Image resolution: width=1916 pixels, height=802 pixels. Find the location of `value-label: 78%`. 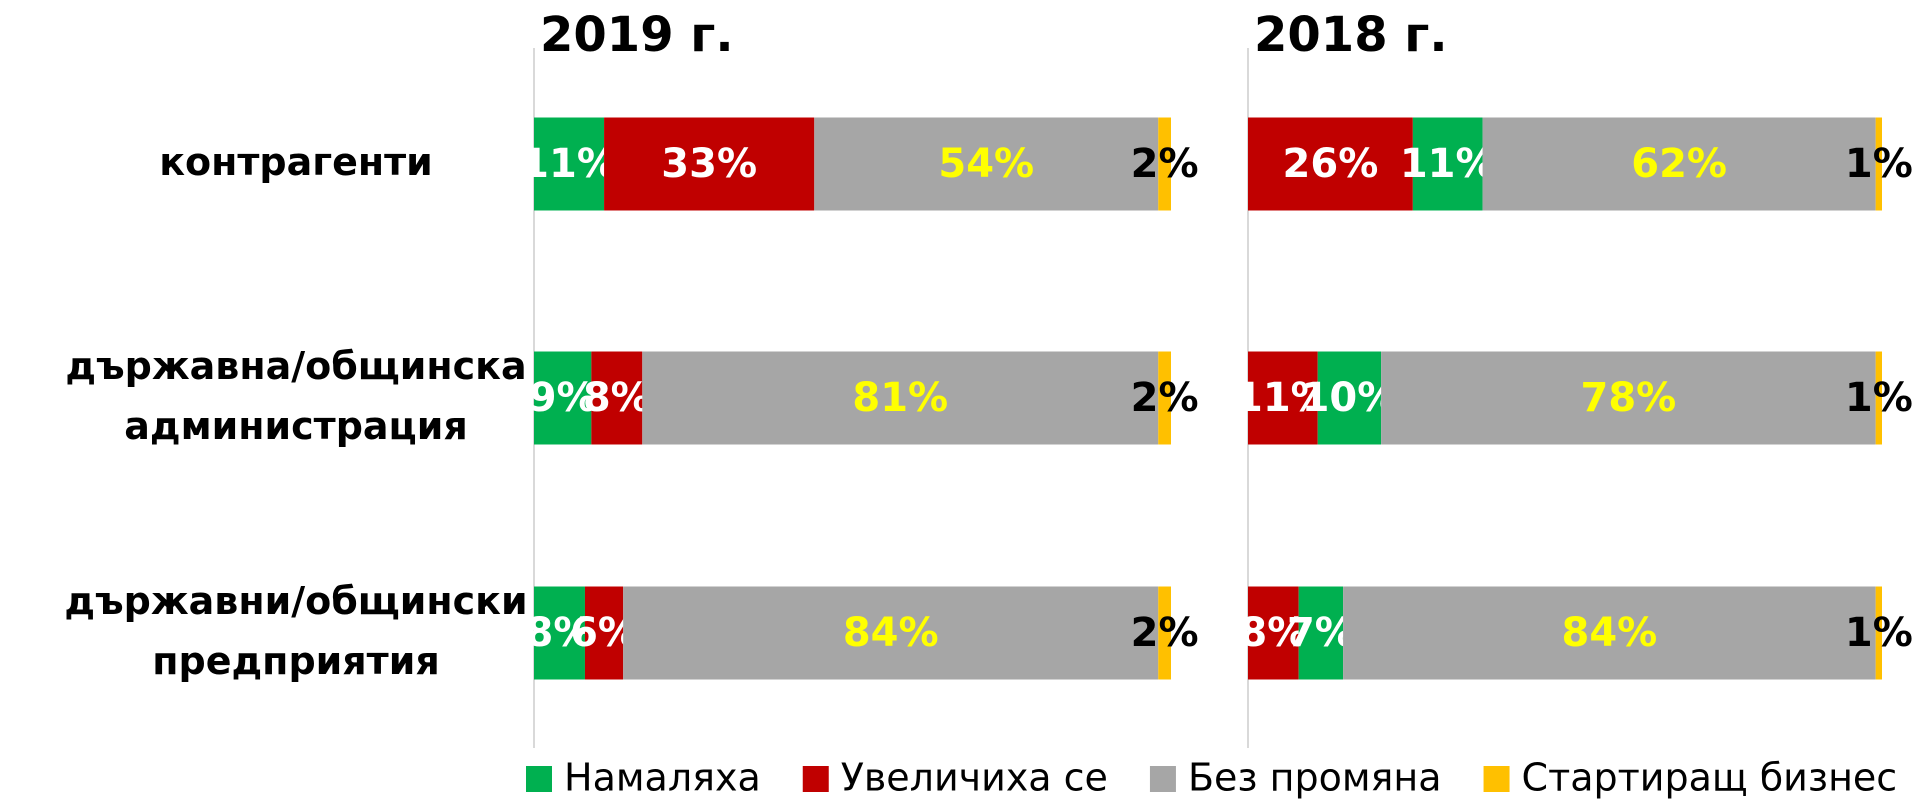

value-label: 78% is located at coordinates (1629, 398).